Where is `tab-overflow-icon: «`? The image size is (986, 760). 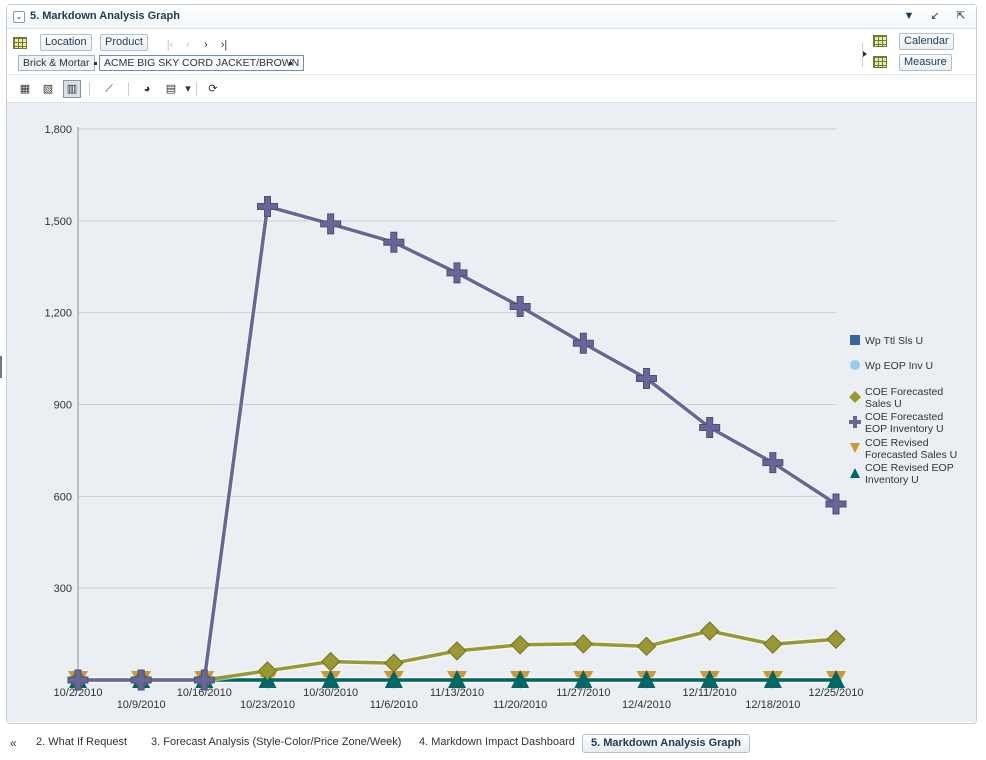
tab-overflow-icon: « is located at coordinates (13, 743).